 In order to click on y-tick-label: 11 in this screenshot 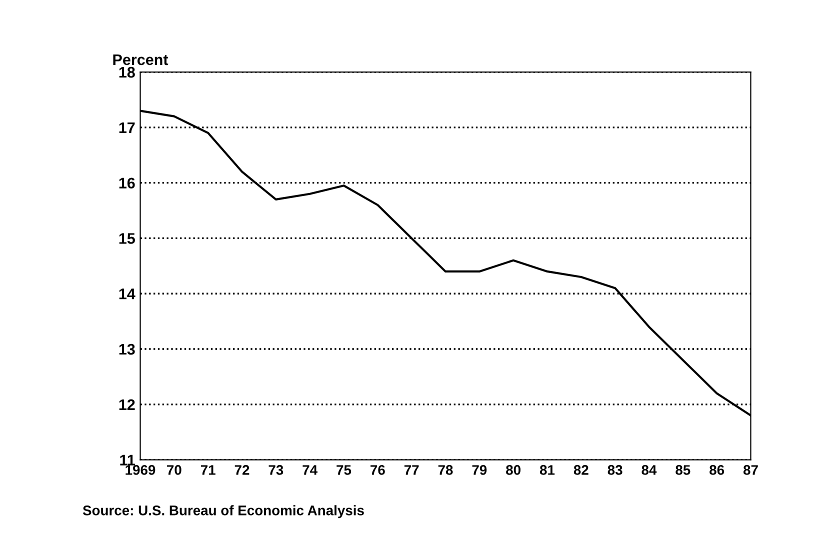, I will do `click(127, 460)`.